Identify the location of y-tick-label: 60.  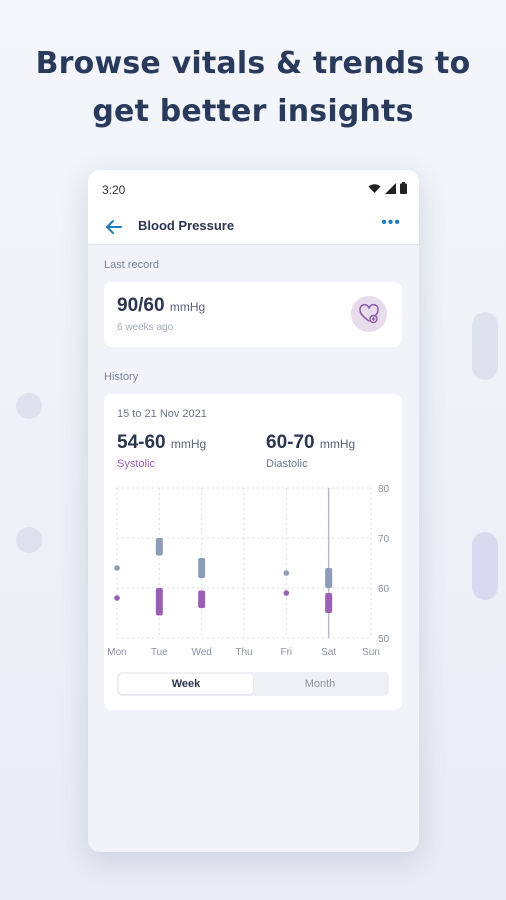
(384, 589).